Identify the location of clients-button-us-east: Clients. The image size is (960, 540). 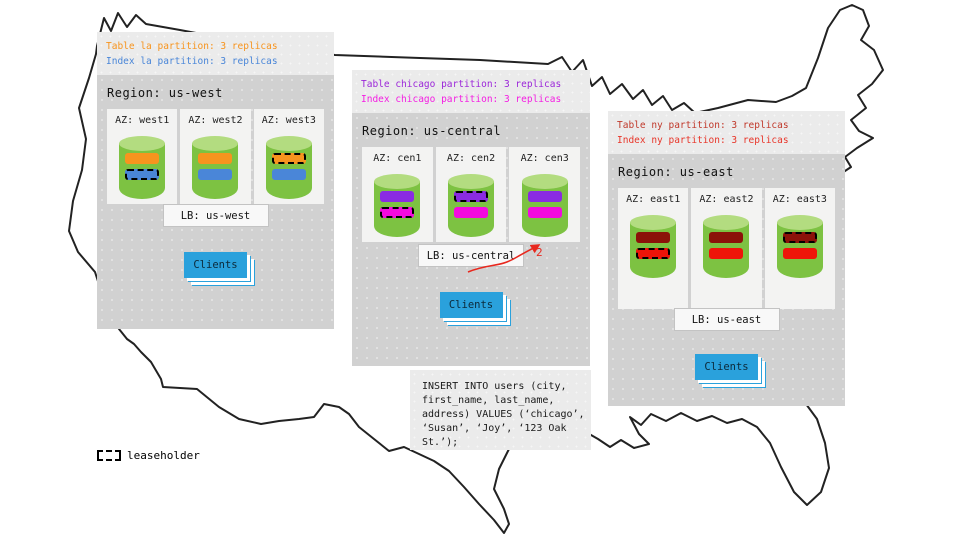
(726, 367).